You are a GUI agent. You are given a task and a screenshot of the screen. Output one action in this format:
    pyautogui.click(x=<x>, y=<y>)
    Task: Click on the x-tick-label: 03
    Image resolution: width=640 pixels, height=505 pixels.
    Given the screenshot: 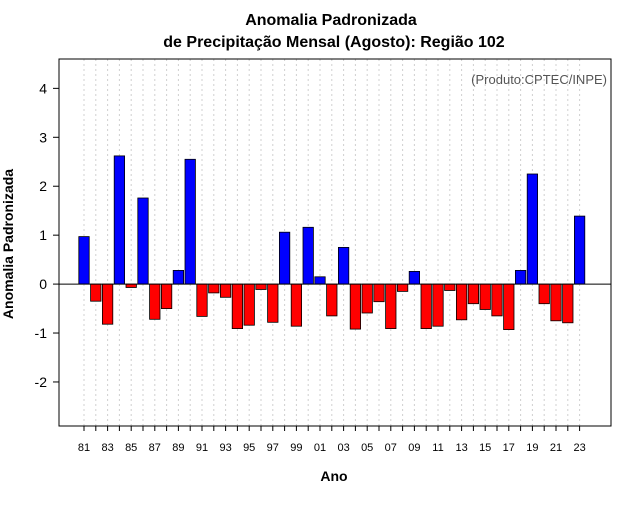 What is the action you would take?
    pyautogui.click(x=343, y=448)
    